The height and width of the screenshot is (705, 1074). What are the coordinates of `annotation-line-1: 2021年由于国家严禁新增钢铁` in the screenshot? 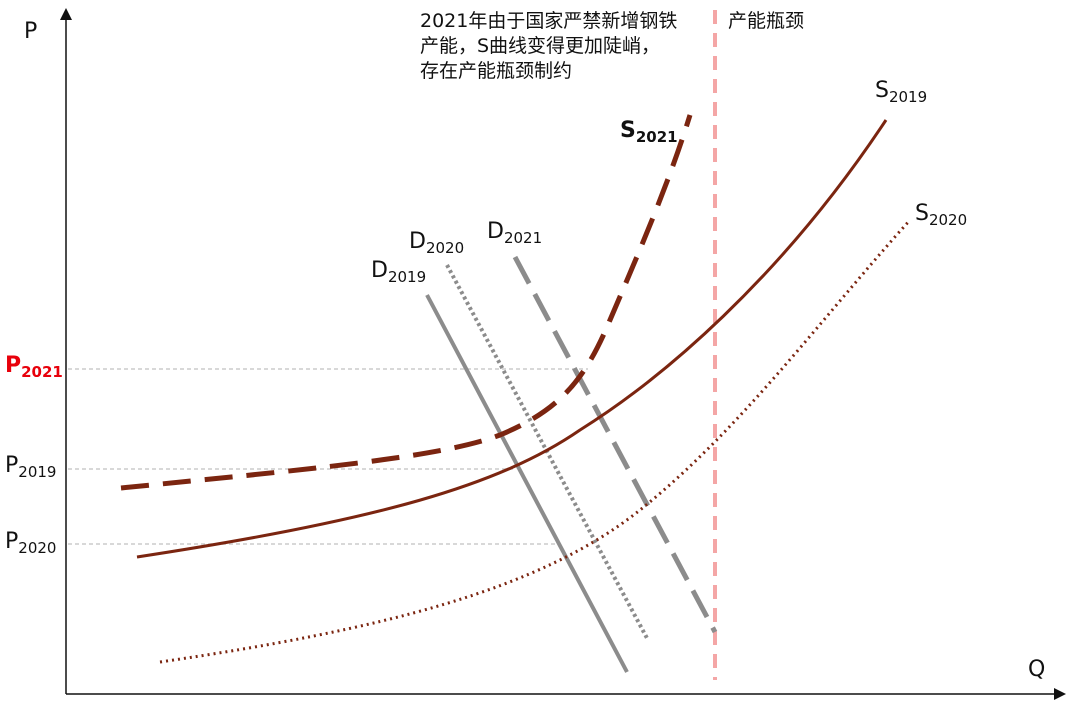 It's located at (548, 21).